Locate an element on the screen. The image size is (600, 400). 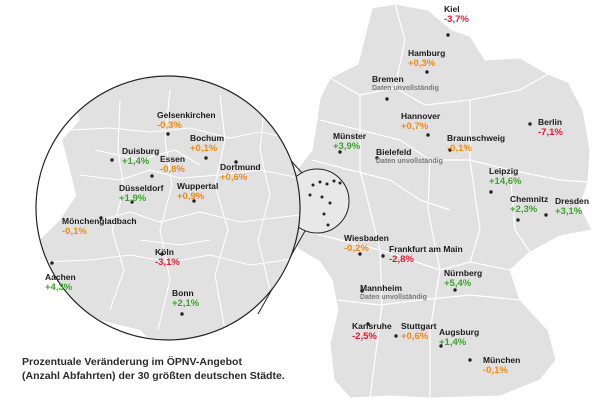
marker-bonn is located at coordinates (182, 314).